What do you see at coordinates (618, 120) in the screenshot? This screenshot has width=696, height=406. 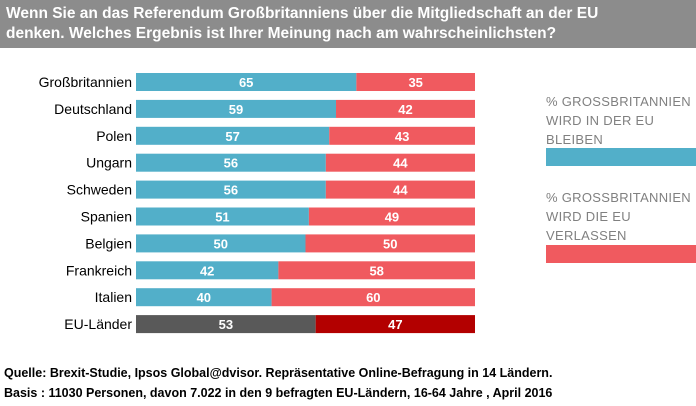 I see `legend-remain-label: % GROSSBRITANNIEN WIRD IN DER EU BLEIBEN` at bounding box center [618, 120].